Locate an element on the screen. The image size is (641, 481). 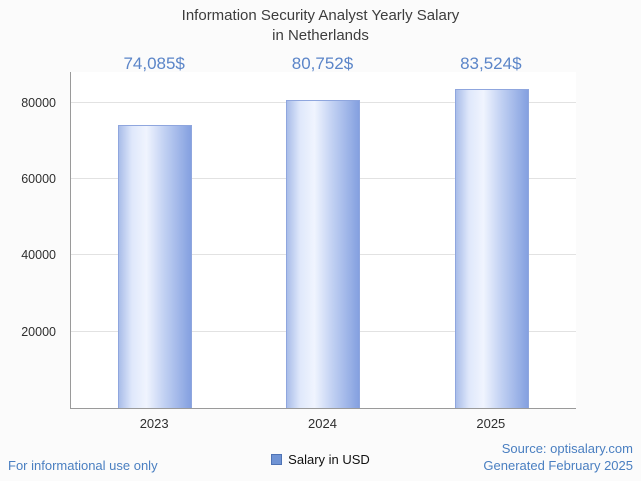
legend: Salary in USD is located at coordinates (320, 459).